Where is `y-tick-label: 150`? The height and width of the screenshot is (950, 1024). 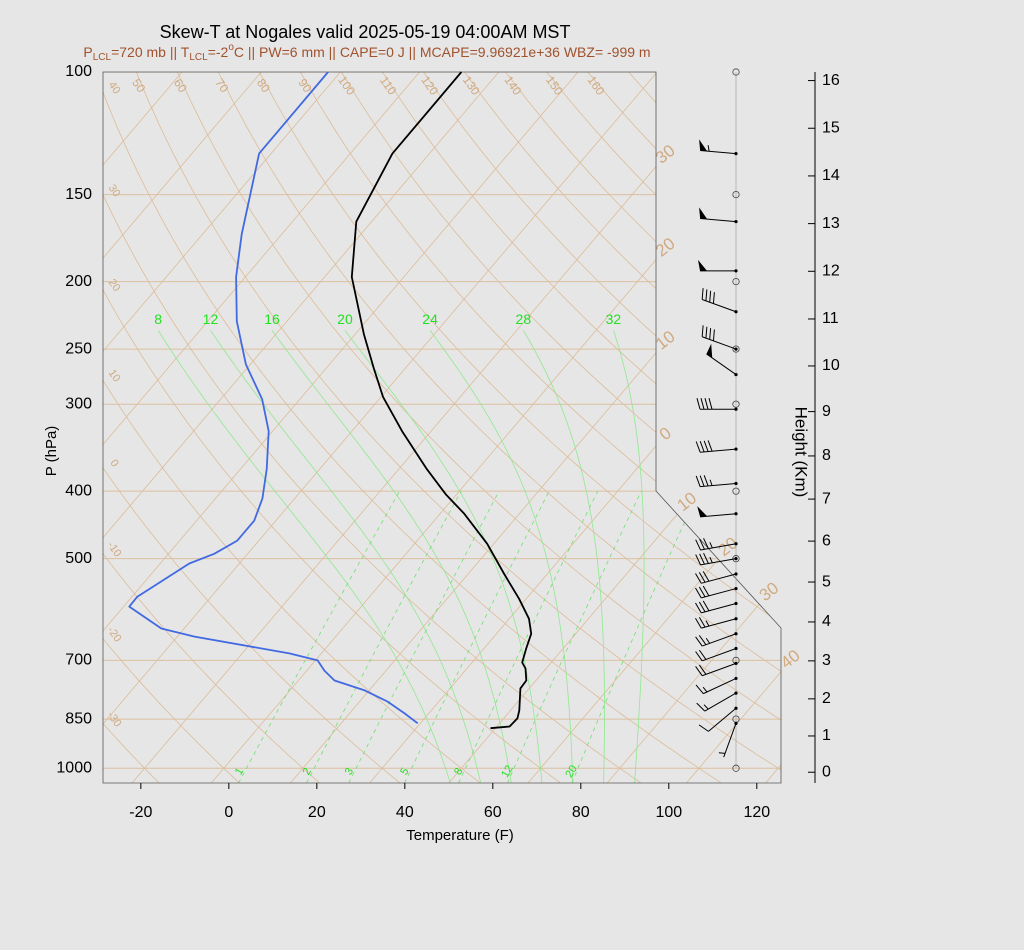 y-tick-label: 150 is located at coordinates (78, 194).